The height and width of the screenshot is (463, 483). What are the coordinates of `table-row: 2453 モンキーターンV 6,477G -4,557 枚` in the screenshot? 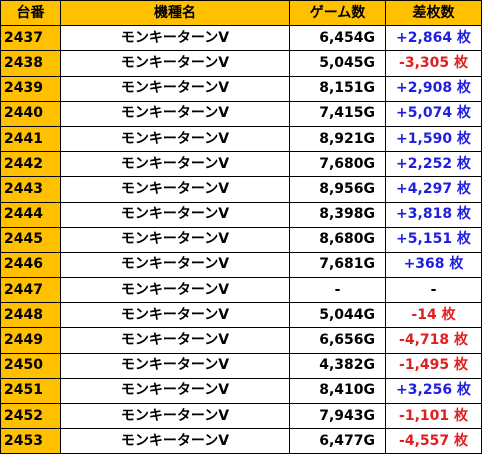 It's located at (241, 441).